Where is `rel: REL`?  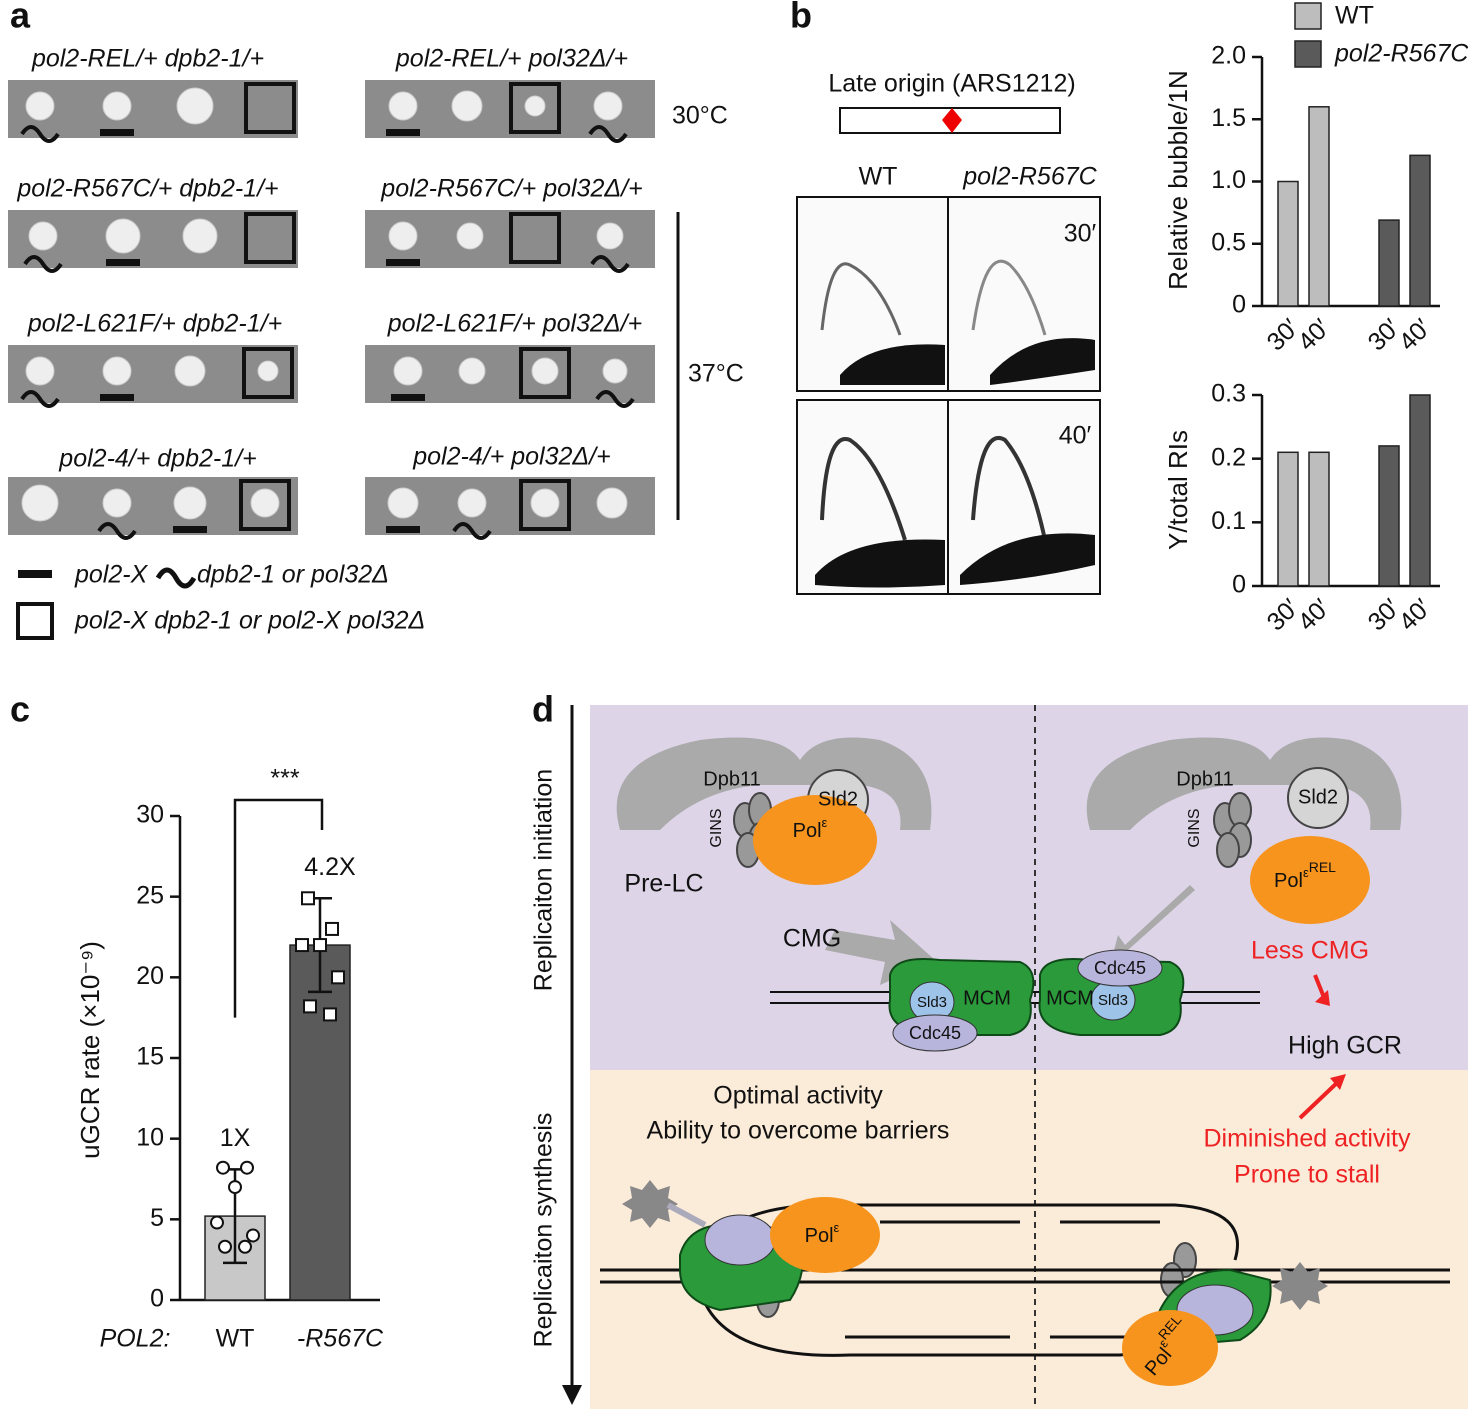 rel: REL is located at coordinates (1322, 867).